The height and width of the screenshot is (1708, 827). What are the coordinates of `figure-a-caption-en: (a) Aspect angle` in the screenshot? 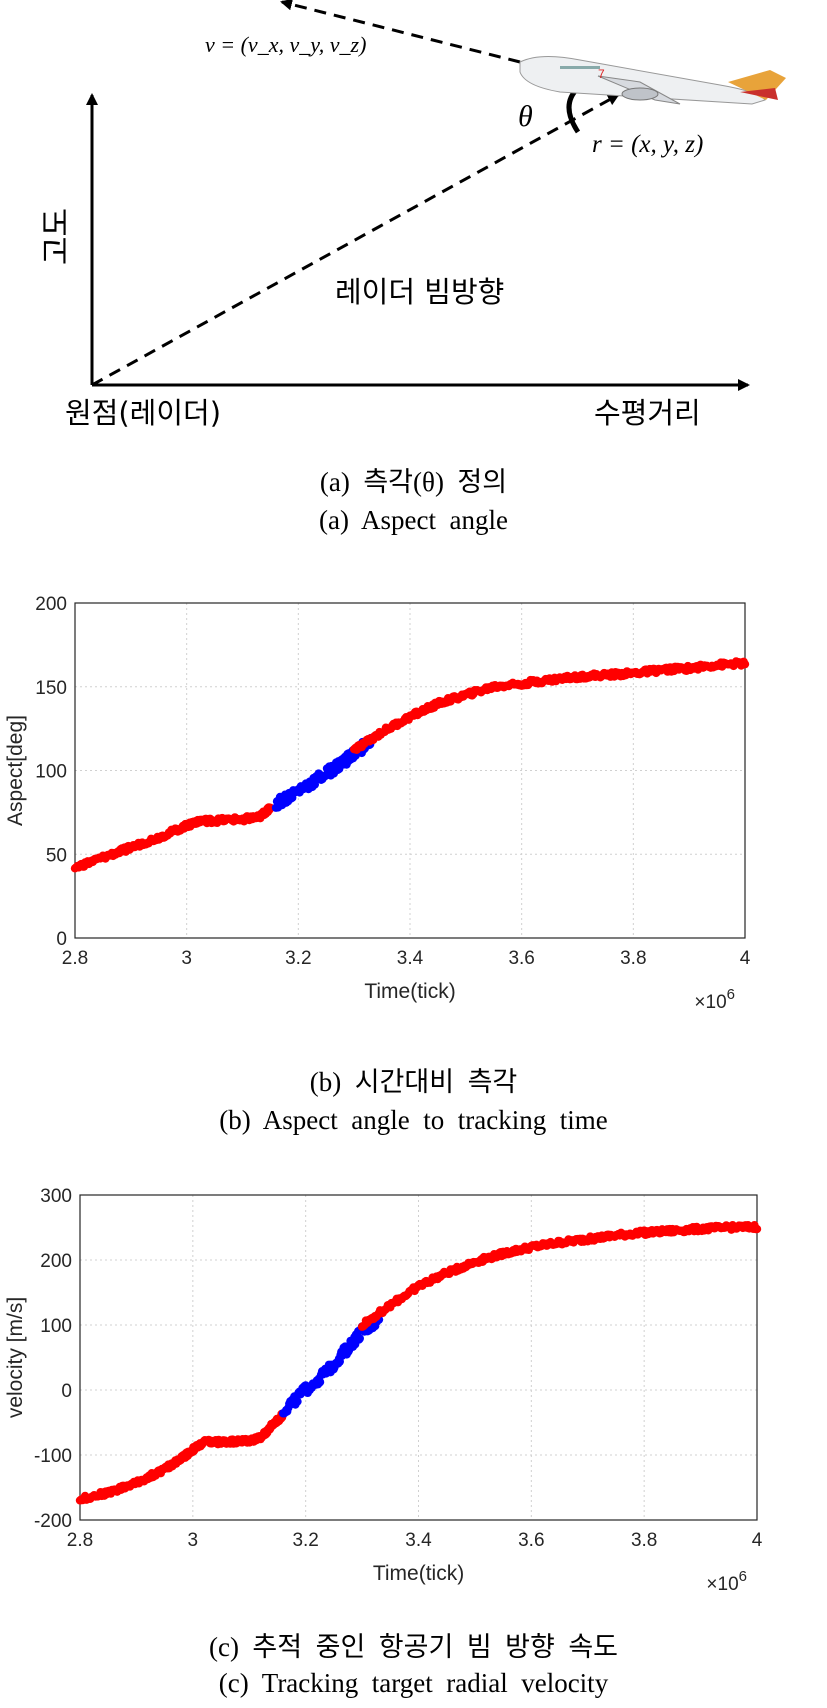 It's located at (413, 520).